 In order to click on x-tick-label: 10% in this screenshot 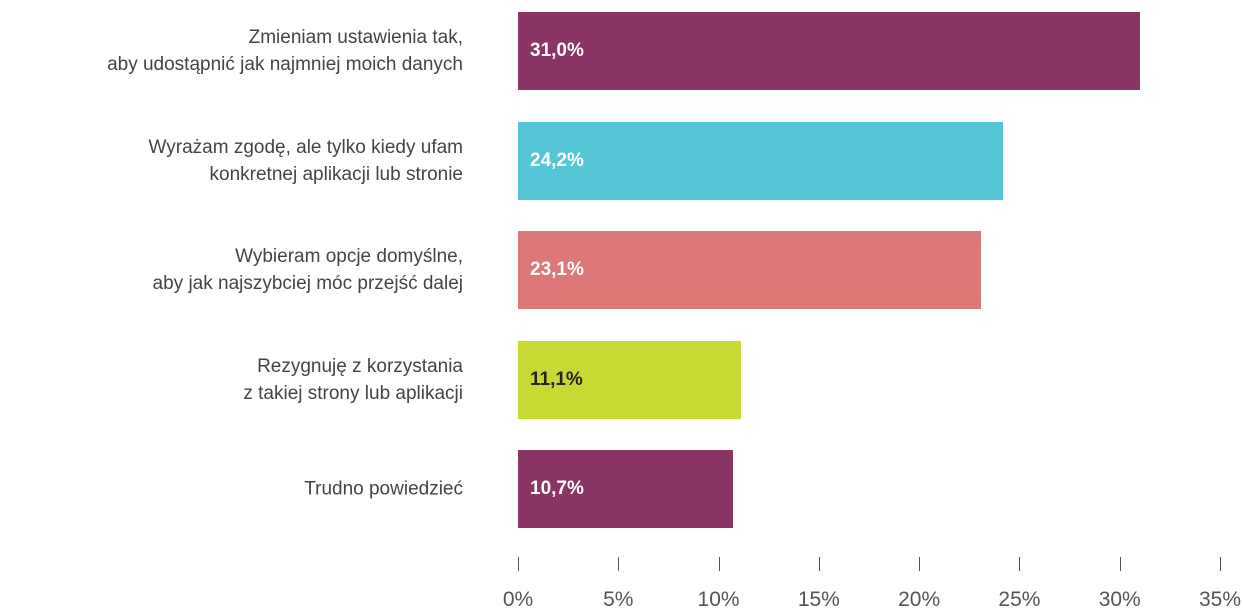, I will do `click(718, 599)`.